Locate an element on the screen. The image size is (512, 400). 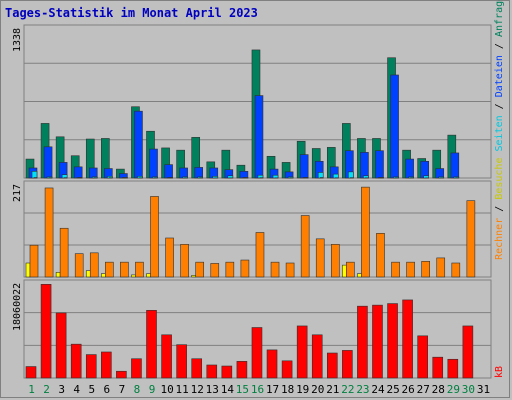
day-label-5: 5 is located at coordinates (91, 389).